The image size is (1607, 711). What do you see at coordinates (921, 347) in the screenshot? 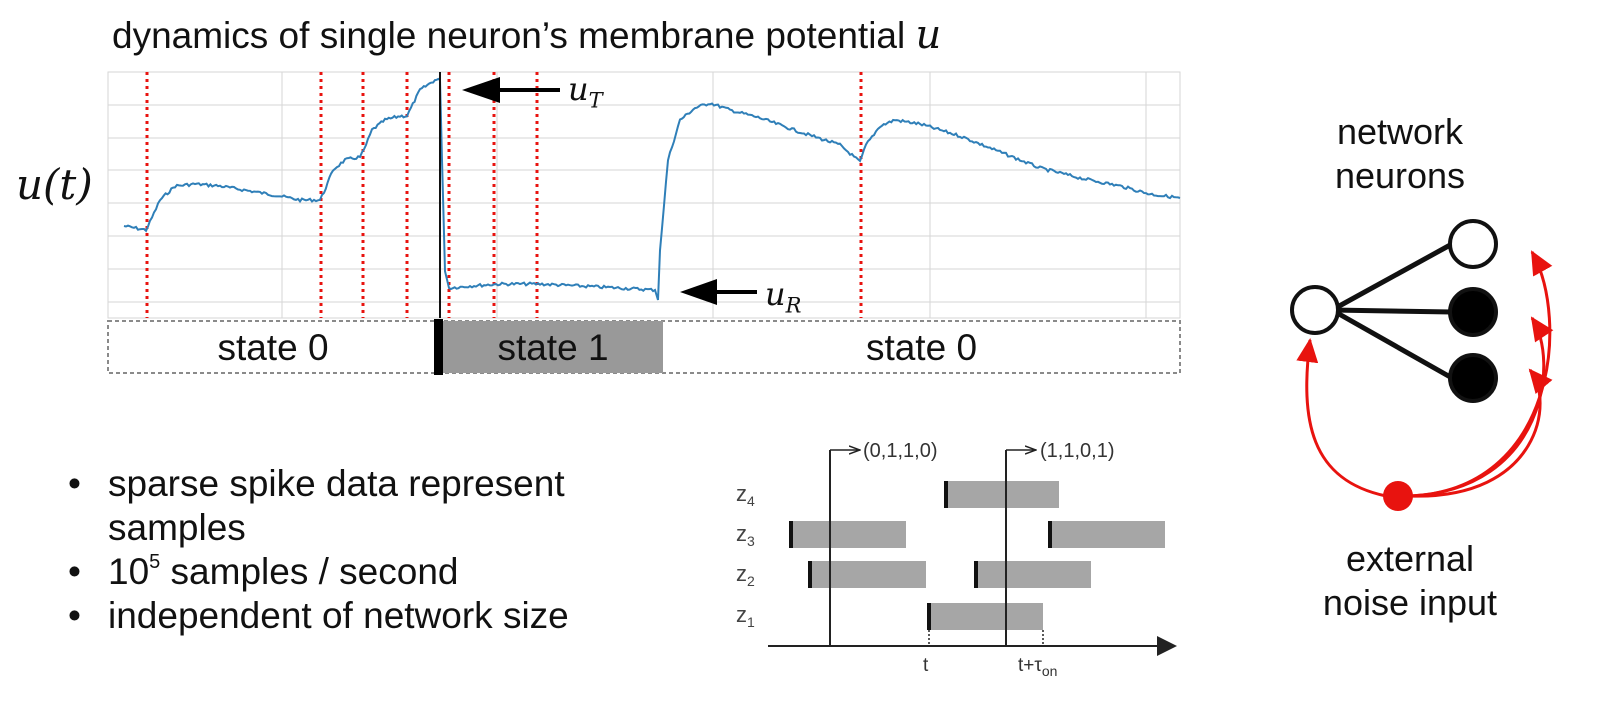
I see `state-label-2: state 0` at bounding box center [921, 347].